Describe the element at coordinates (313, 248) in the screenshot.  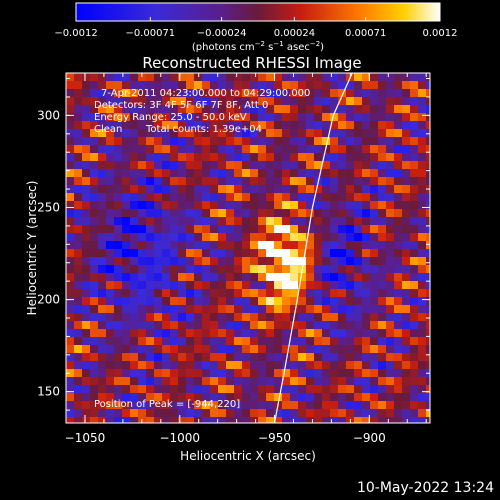
I see `solar-limb-curve` at that location.